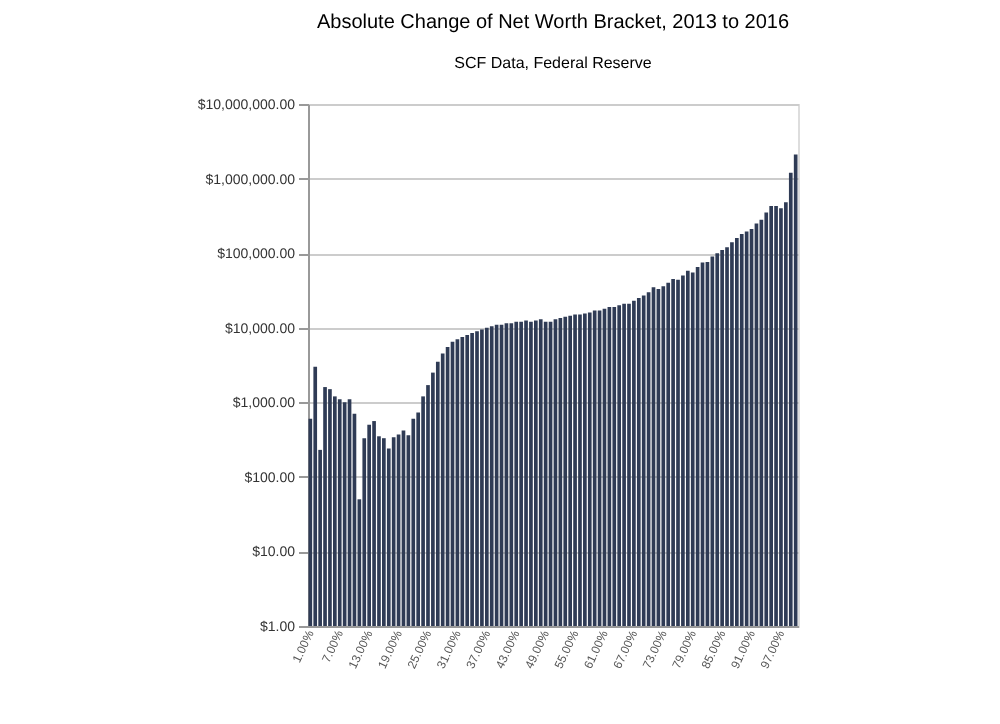 This screenshot has width=1000, height=724. What do you see at coordinates (553, 63) in the screenshot?
I see `chart-subtitle: SCF Data, Federal Reserve` at bounding box center [553, 63].